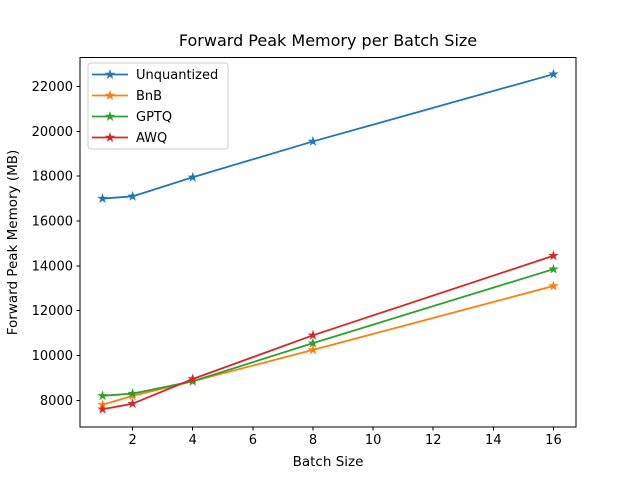 The height and width of the screenshot is (484, 640). What do you see at coordinates (132, 117) in the screenshot?
I see `legend-item: GPTQ` at bounding box center [132, 117].